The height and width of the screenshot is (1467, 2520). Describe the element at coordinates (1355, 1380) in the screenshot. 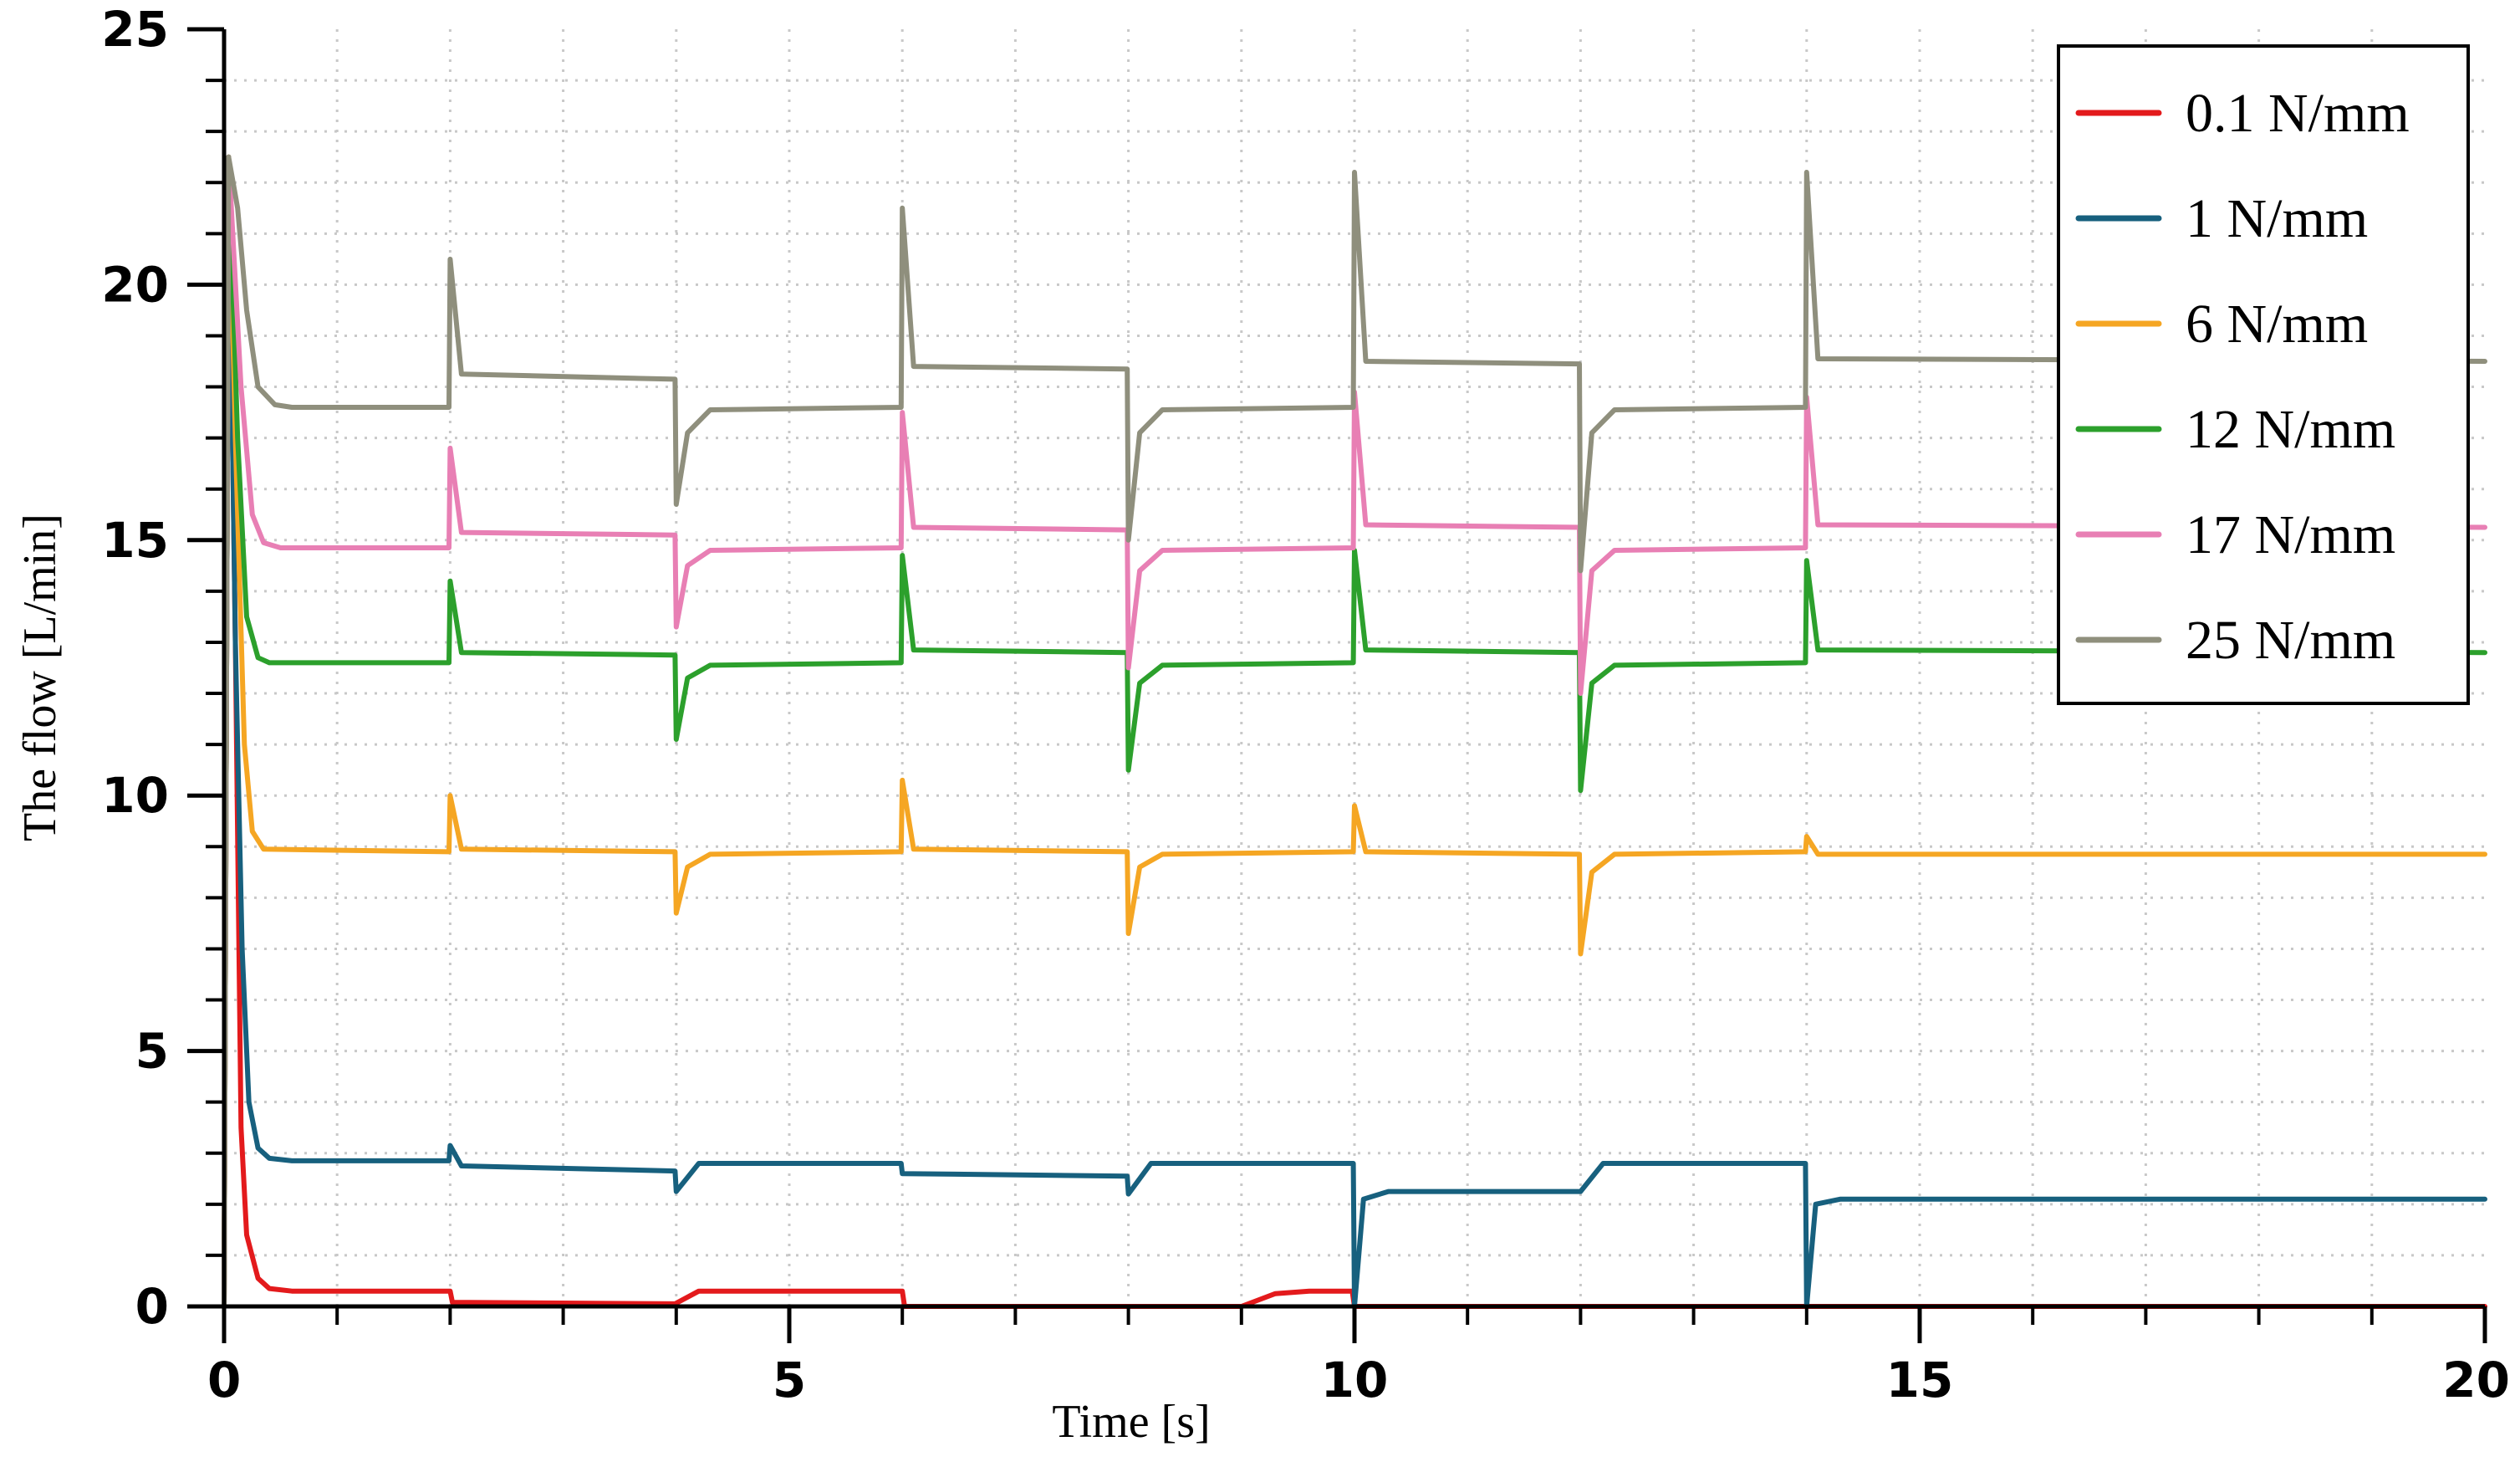

I see `x-tick-label: 10` at that location.